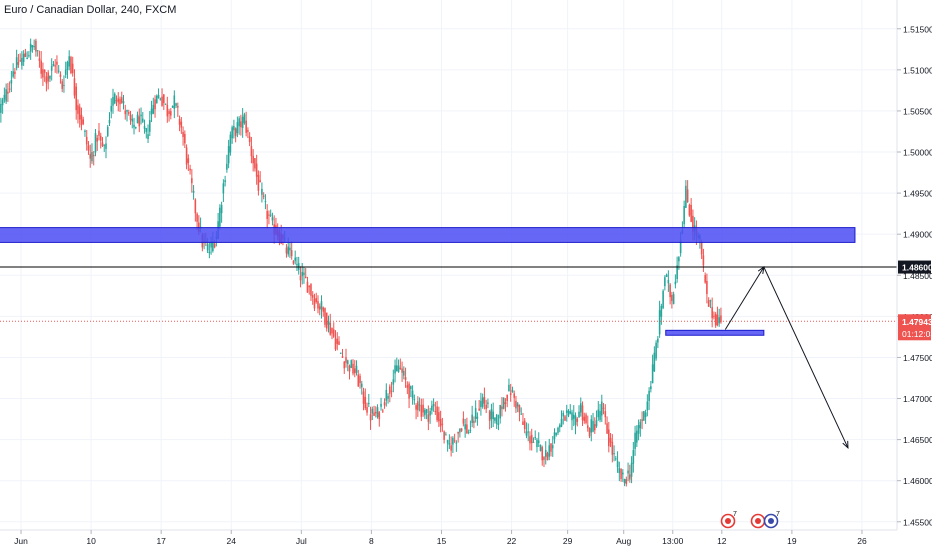 Image resolution: width=932 pixels, height=555 pixels. I want to click on resistance-zone, so click(428, 235).